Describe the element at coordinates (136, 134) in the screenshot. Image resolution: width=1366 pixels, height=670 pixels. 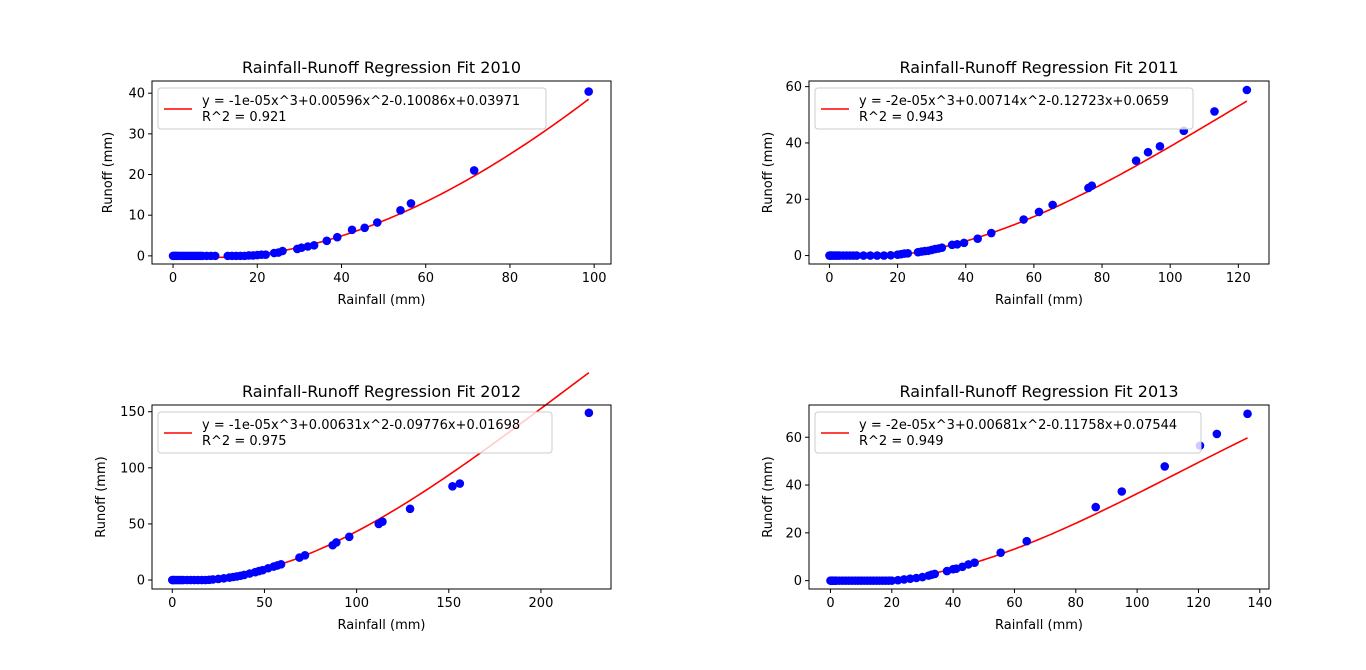
I see `y-tick-label: 30` at that location.